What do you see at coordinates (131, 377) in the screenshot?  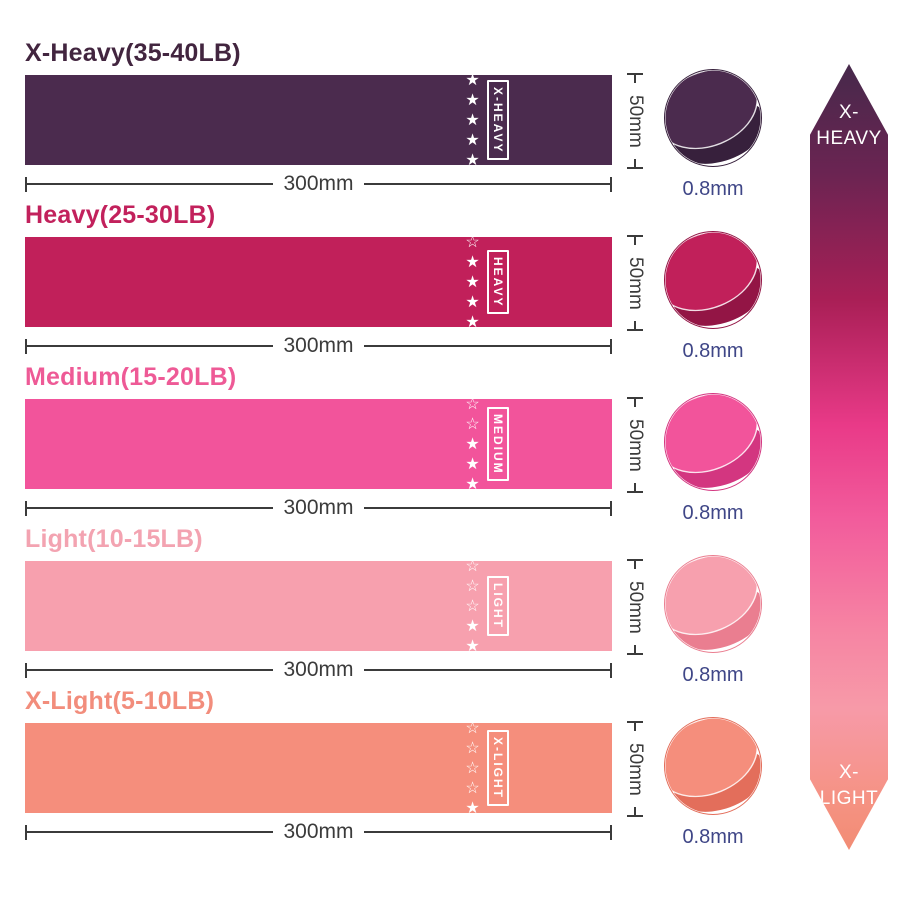 I see `band-title: Medium(15-20LB)` at bounding box center [131, 377].